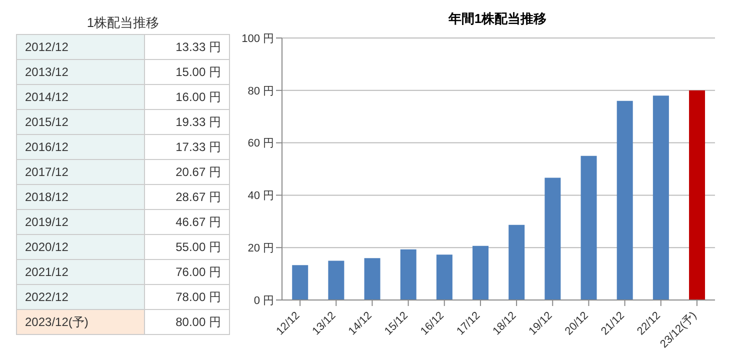 The height and width of the screenshot is (364, 735). I want to click on category-label: 2020/12, so click(80, 247).